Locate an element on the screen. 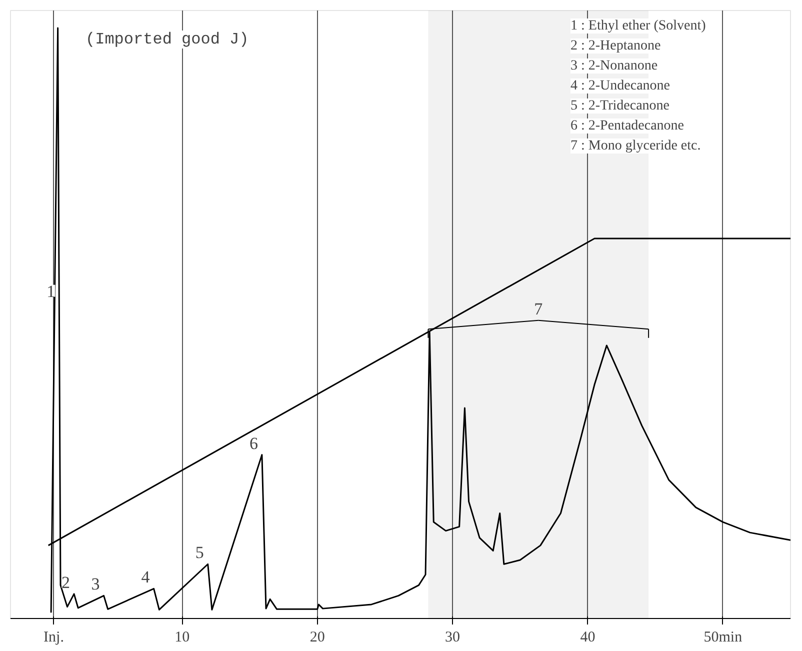 This screenshot has height=651, width=802. annotation: 6 : 2-Pentadecanone is located at coordinates (627, 126).